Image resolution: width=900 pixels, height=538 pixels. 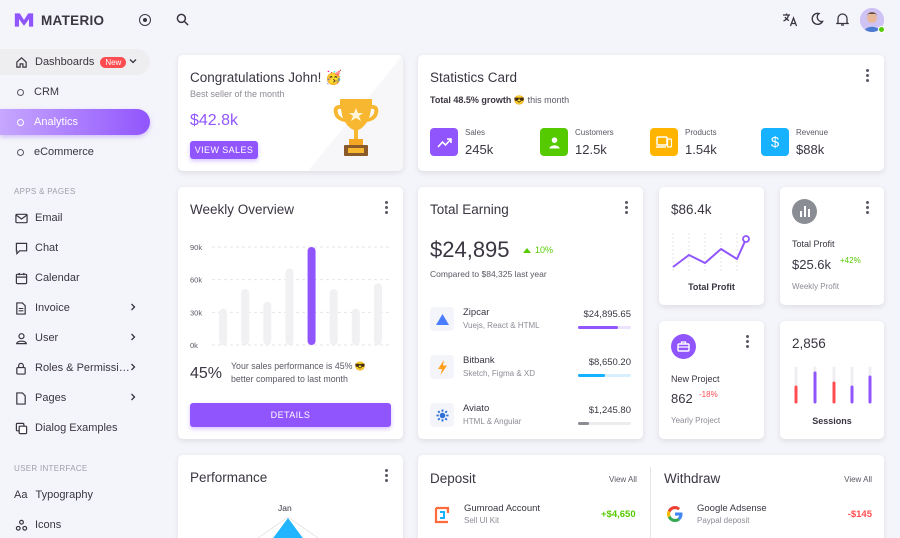 What do you see at coordinates (881, 29) in the screenshot?
I see `online-status-dot` at bounding box center [881, 29].